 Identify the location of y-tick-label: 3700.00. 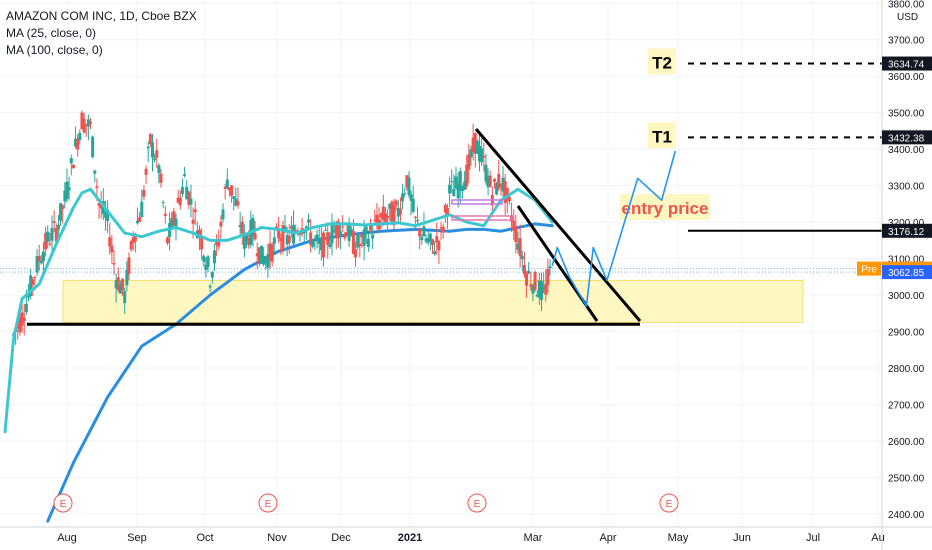
(906, 41).